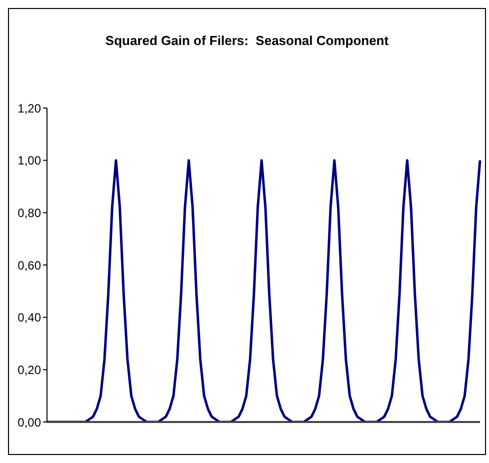  I want to click on y-tick-label: 0,60, so click(30, 265).